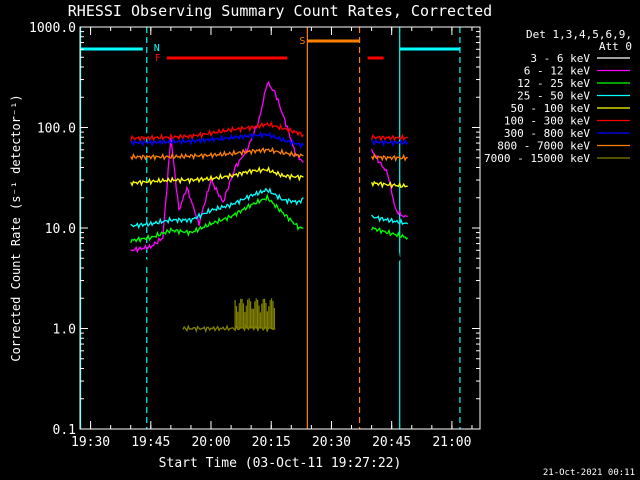  I want to click on y-axis-label: Corrected Count Rate (s⁻¹ detector⁻¹), so click(16, 227).